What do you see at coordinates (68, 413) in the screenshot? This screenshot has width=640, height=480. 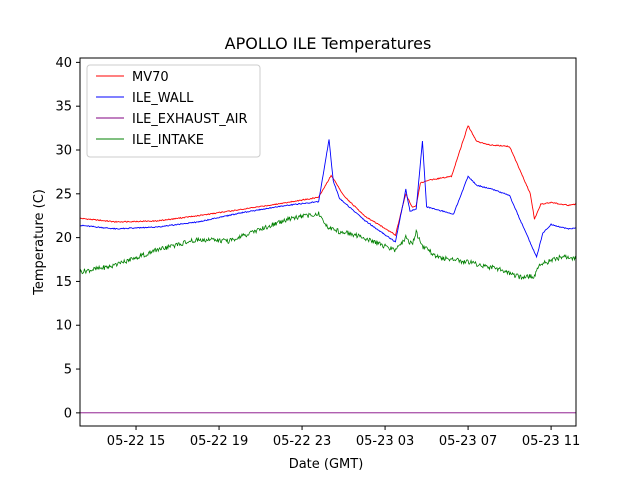 I see `y-tick-label: 0` at bounding box center [68, 413].